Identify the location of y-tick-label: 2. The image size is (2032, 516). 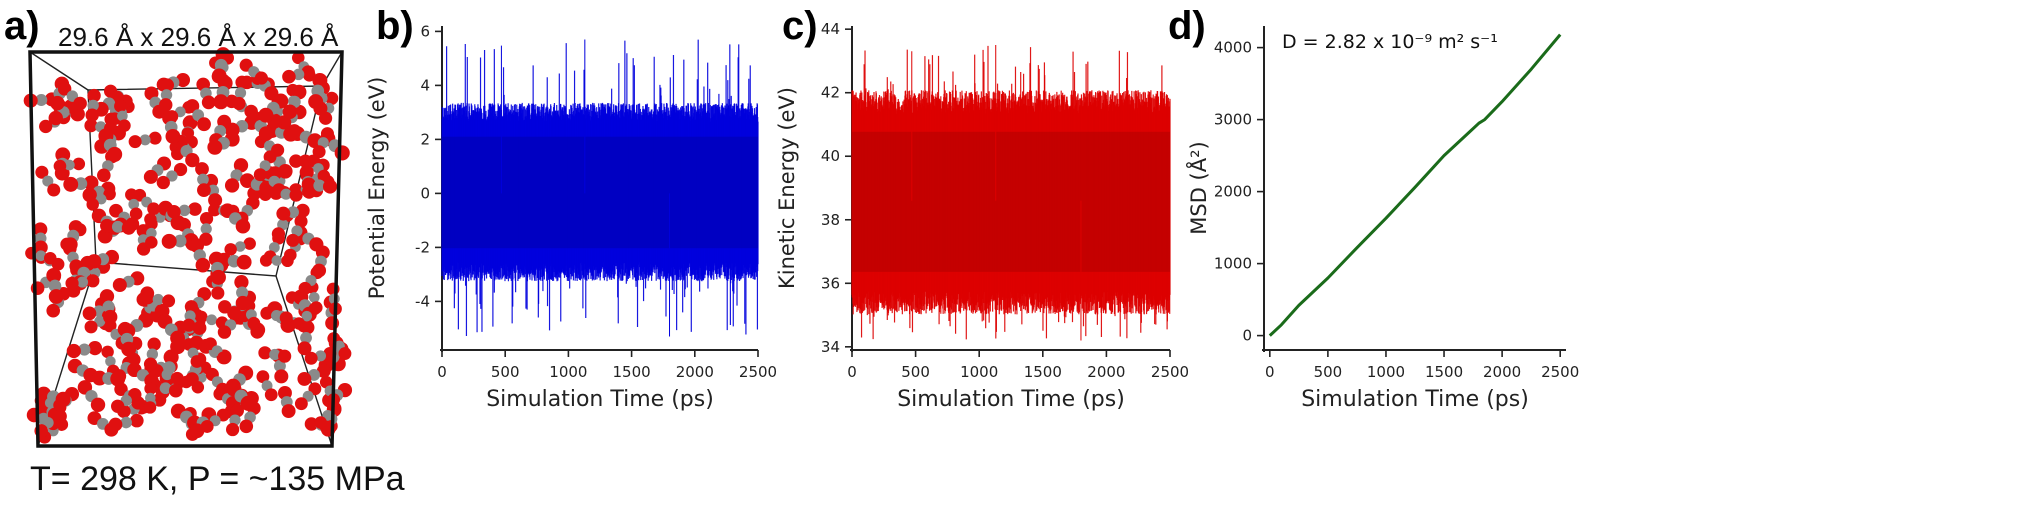
(425, 139).